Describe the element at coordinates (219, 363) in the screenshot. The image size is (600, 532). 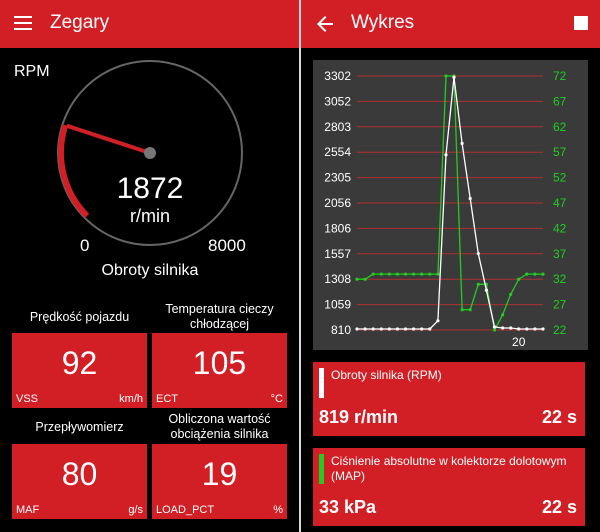
I see `tile-value: 105` at that location.